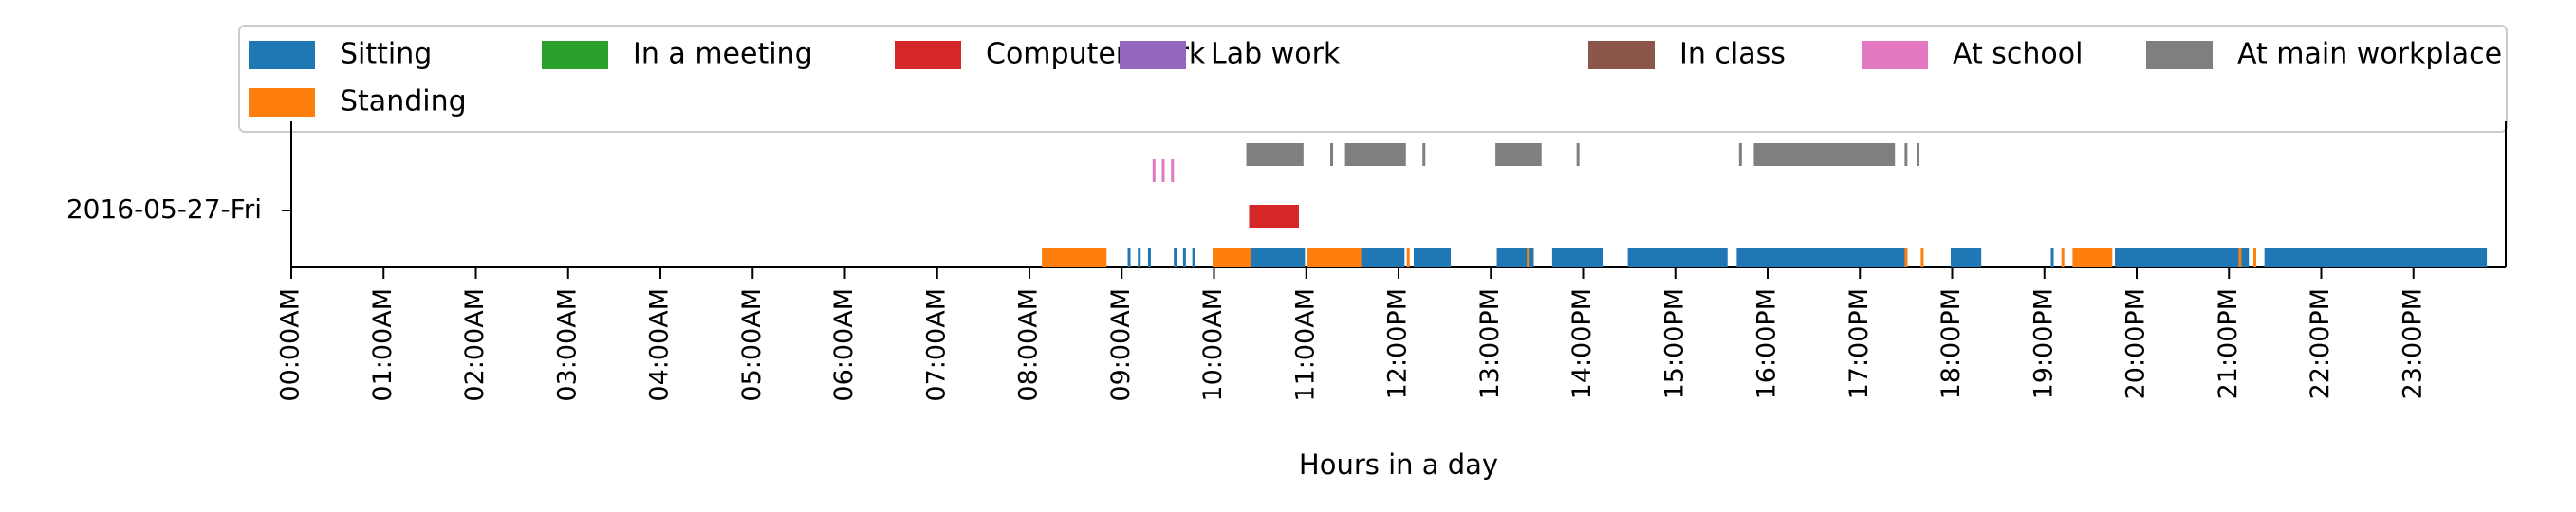 Image resolution: width=2576 pixels, height=512 pixels. I want to click on legend-item-in-class: In class, so click(1687, 54).